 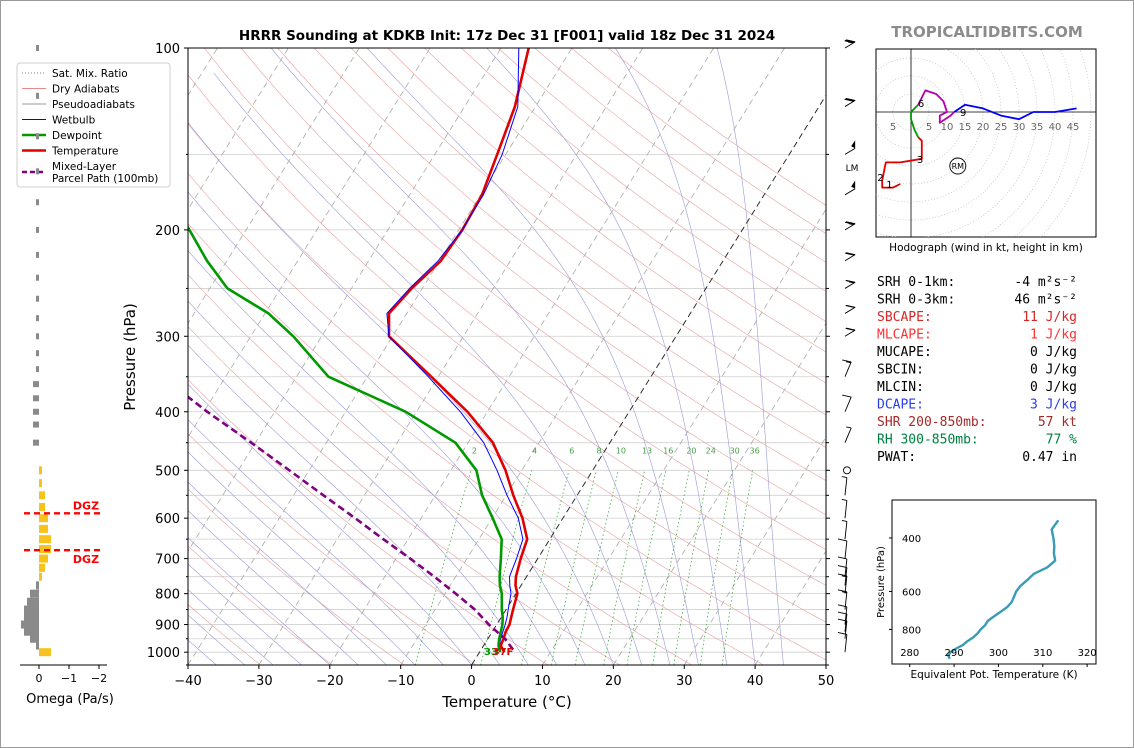 I want to click on index-label: MLCIN:, so click(x=900, y=387).